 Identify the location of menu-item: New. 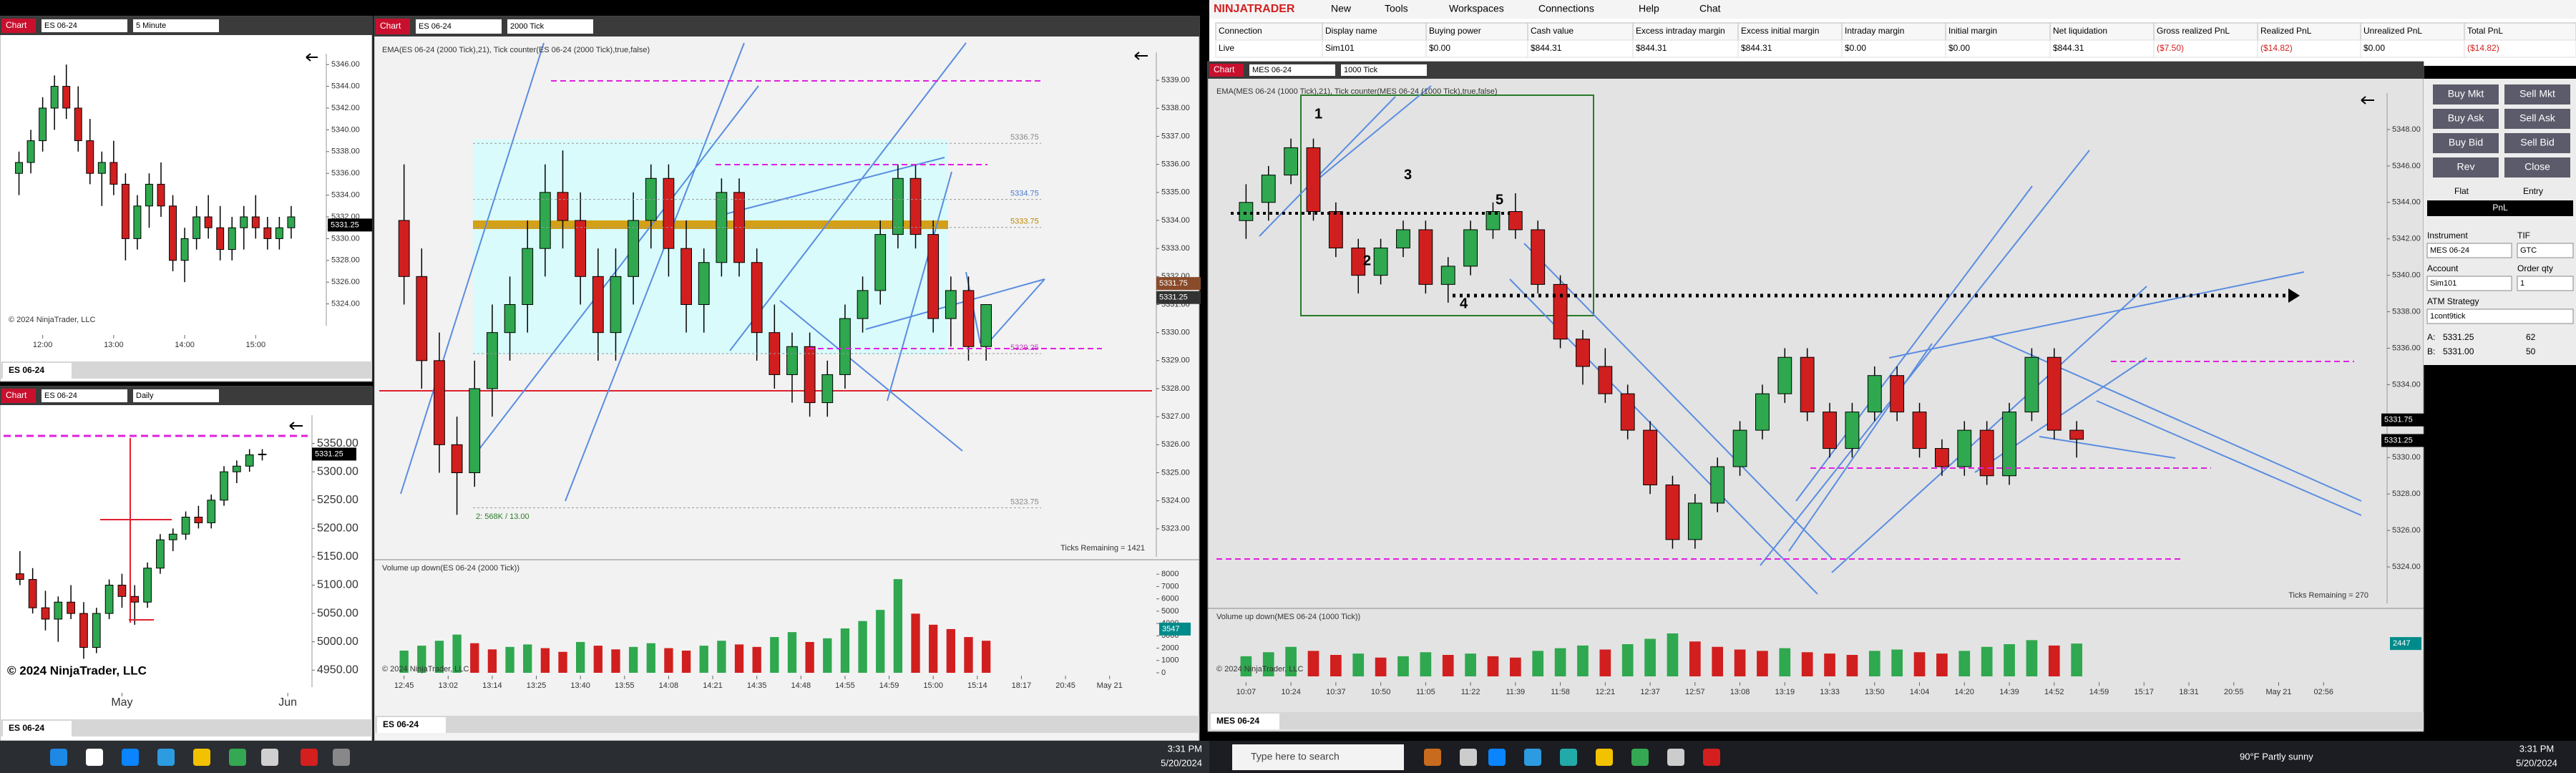
(1341, 8).